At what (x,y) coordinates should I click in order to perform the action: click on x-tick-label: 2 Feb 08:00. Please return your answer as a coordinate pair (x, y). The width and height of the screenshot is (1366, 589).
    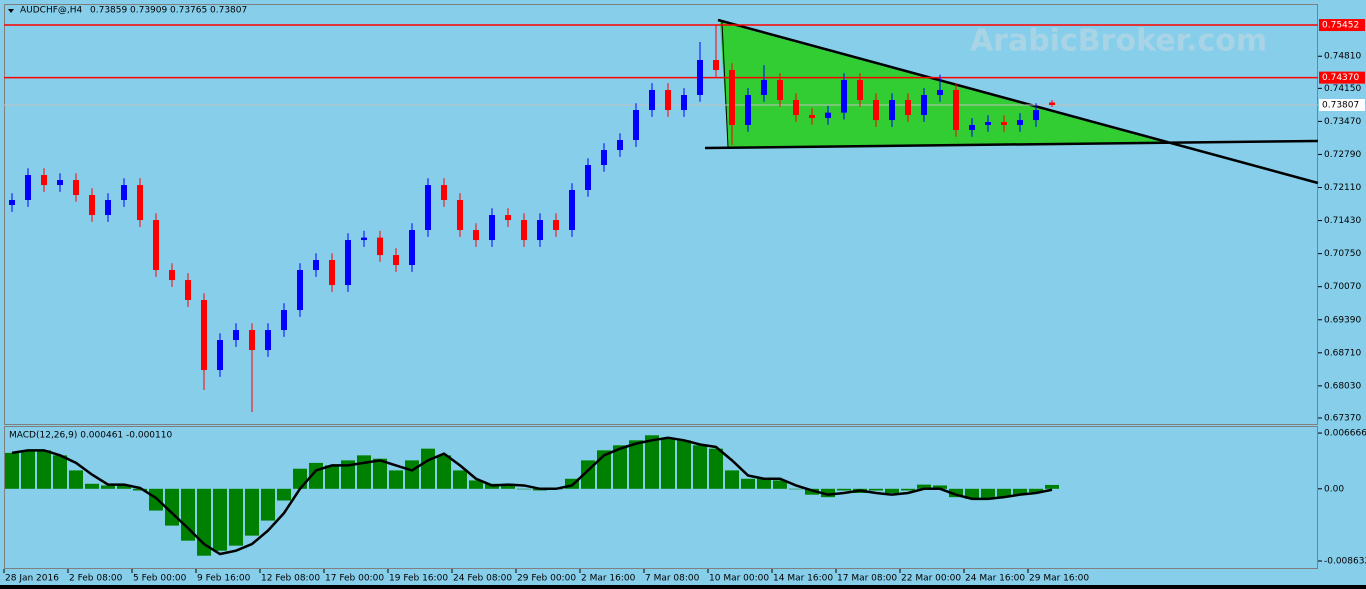
    Looking at the image, I should click on (96, 579).